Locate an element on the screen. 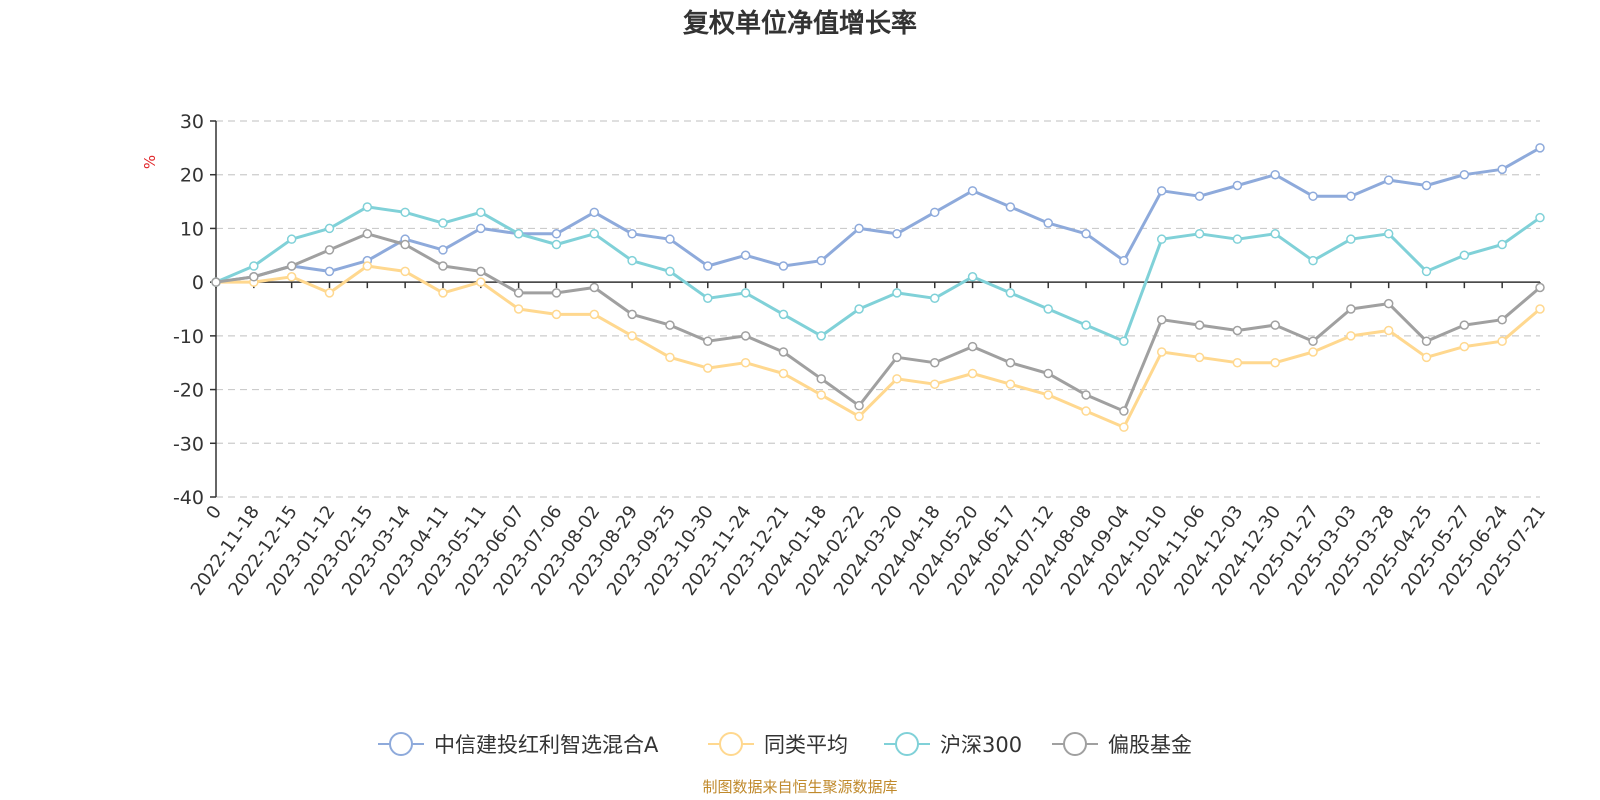 The image size is (1600, 800). legend-item: 中信建投红利智选混合A is located at coordinates (518, 744).